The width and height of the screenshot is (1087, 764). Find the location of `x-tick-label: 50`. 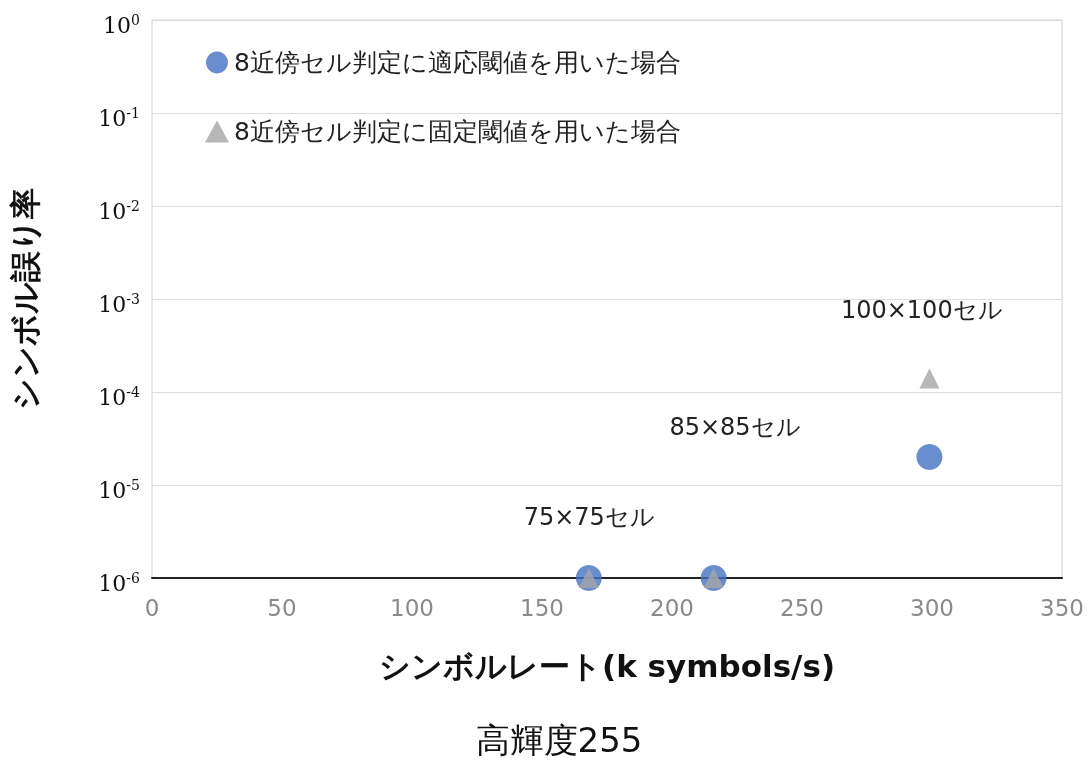

x-tick-label: 50 is located at coordinates (282, 607).